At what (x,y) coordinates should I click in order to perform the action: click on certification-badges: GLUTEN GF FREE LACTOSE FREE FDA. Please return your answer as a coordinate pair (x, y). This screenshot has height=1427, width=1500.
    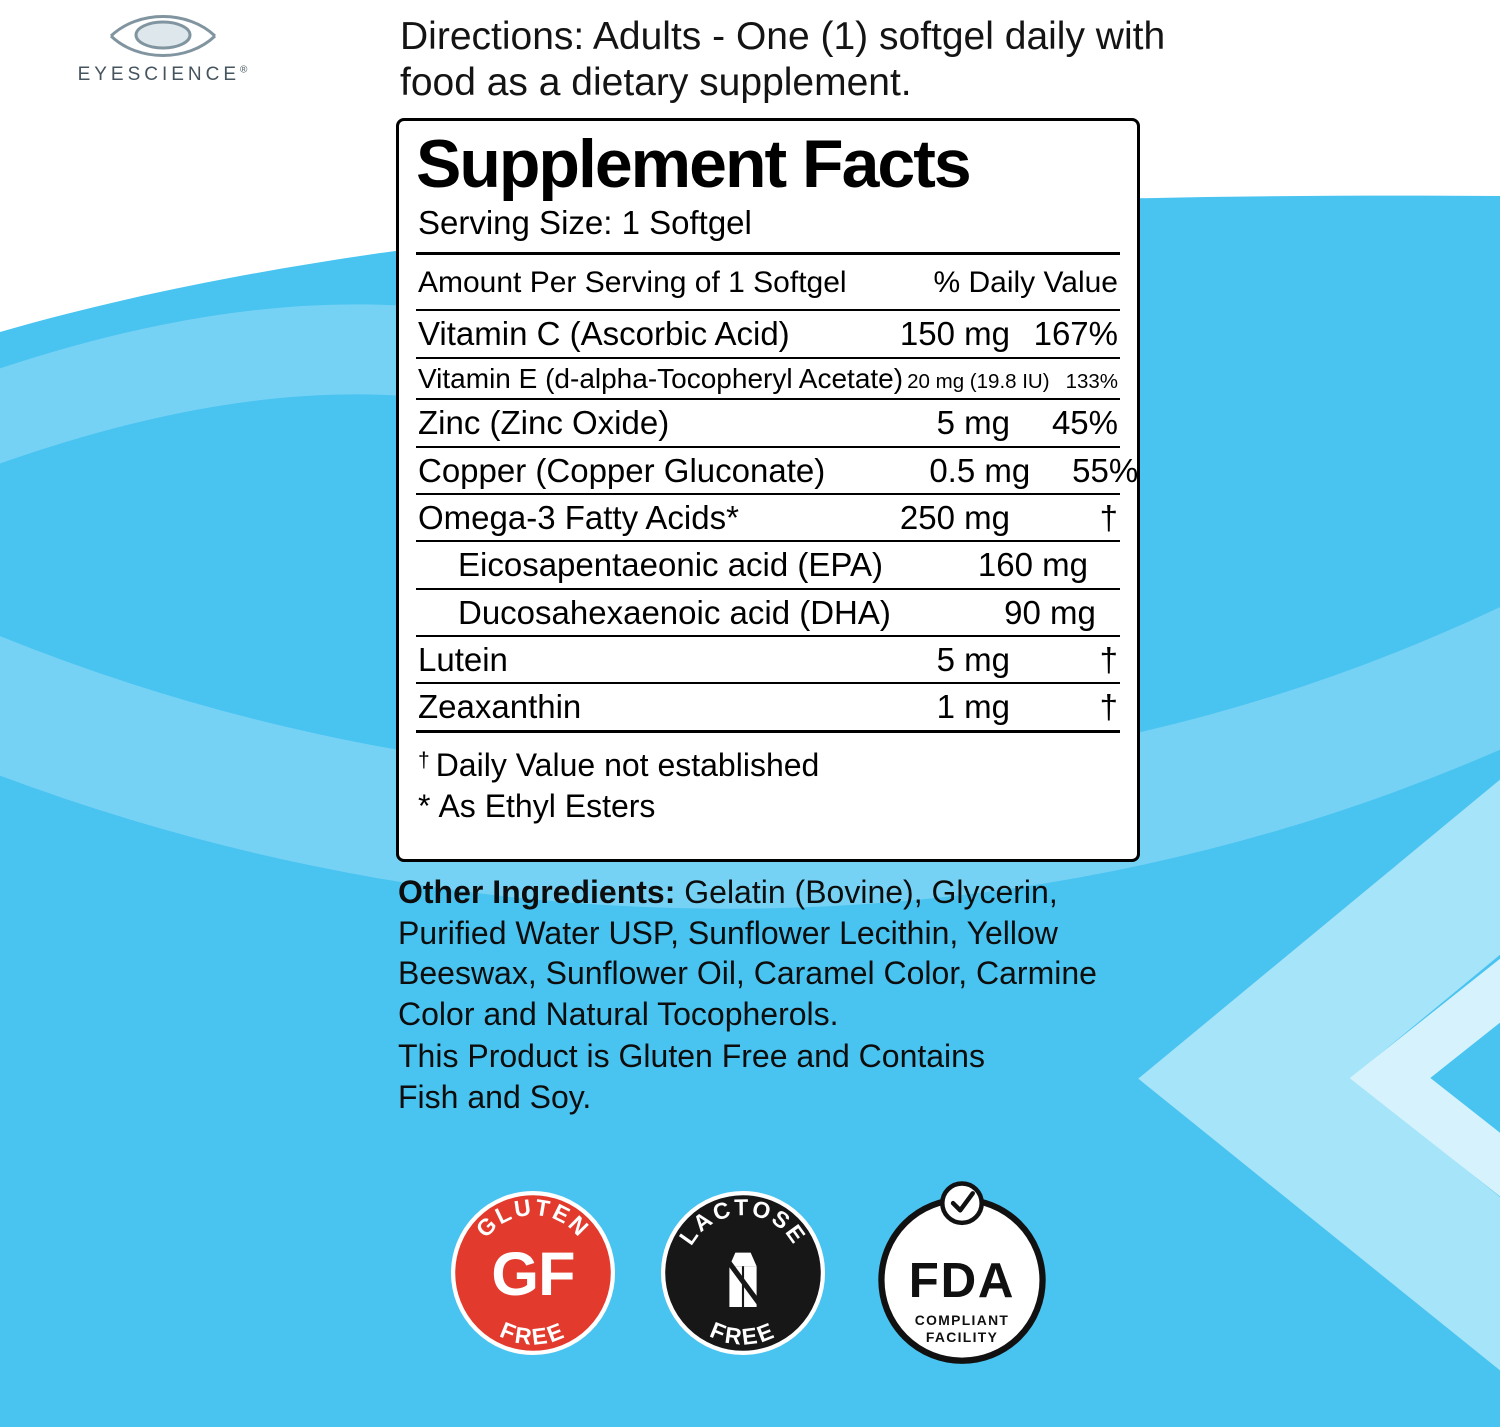
    Looking at the image, I should click on (752, 1273).